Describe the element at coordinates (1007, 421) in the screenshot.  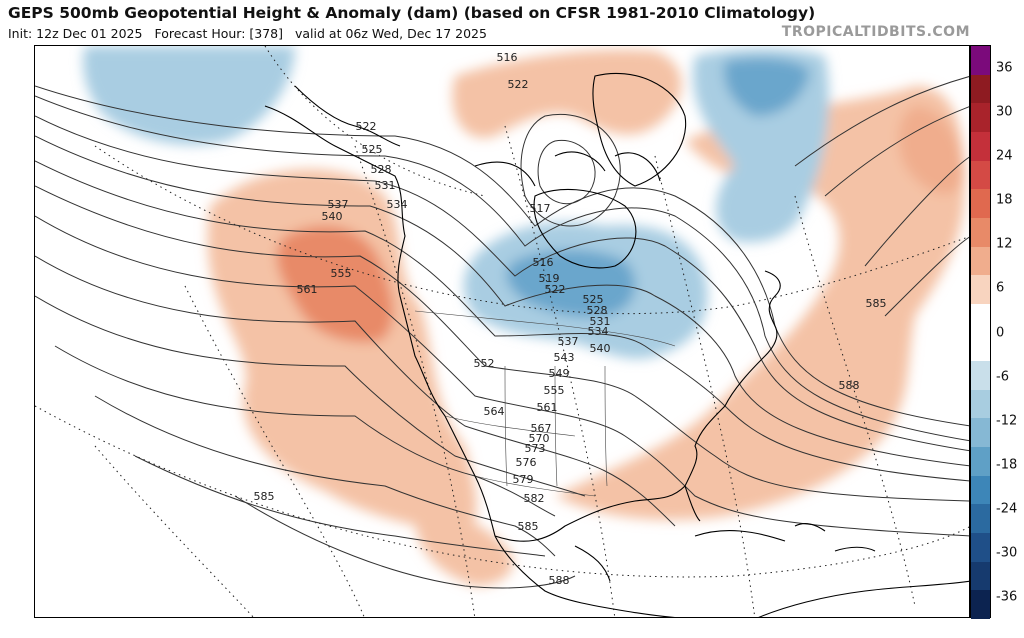
I see `colorbar-tick-label: -12` at that location.